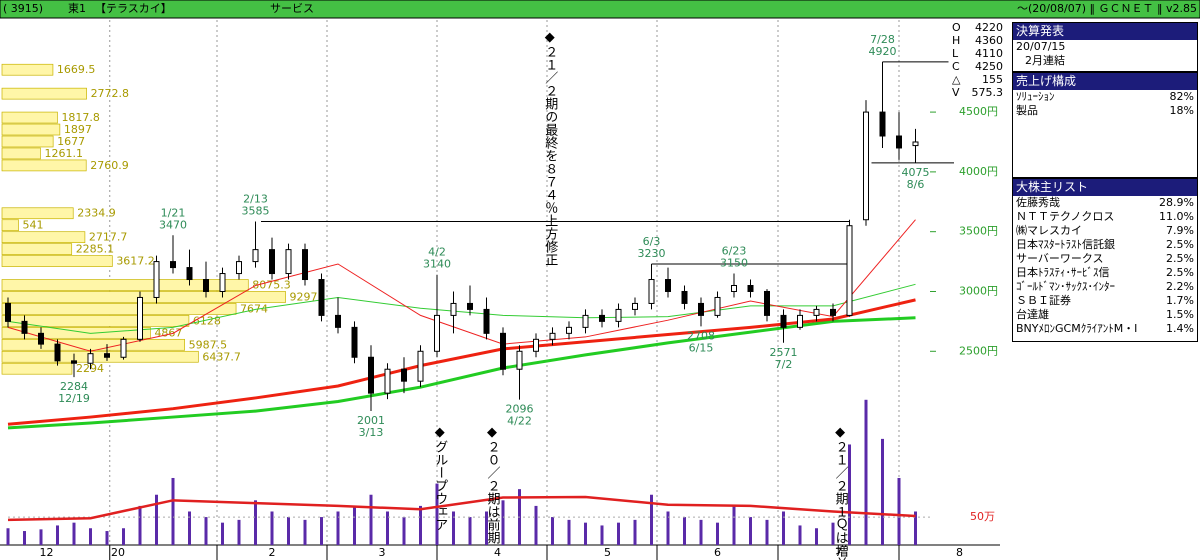  I want to click on profile-label: 1677, so click(71, 141).